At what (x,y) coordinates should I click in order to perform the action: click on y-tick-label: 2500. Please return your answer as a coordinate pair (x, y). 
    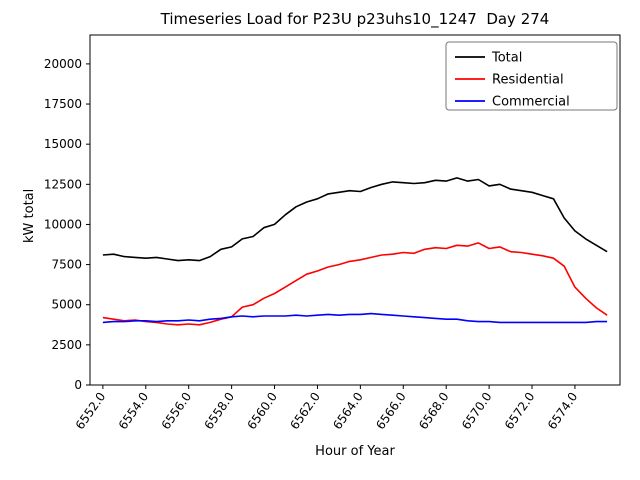
    Looking at the image, I should click on (66, 345).